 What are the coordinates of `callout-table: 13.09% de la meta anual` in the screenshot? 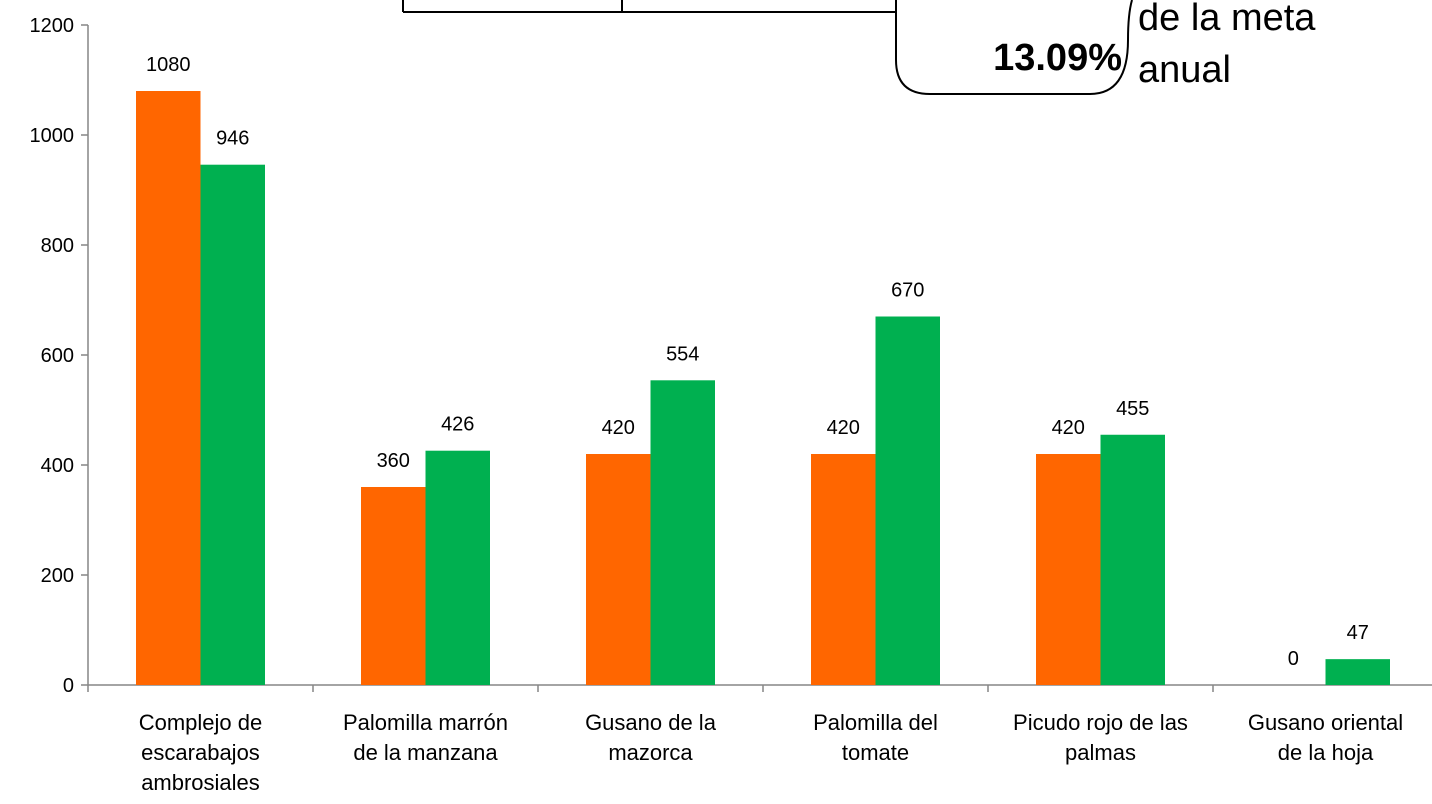 It's located at (859, 47).